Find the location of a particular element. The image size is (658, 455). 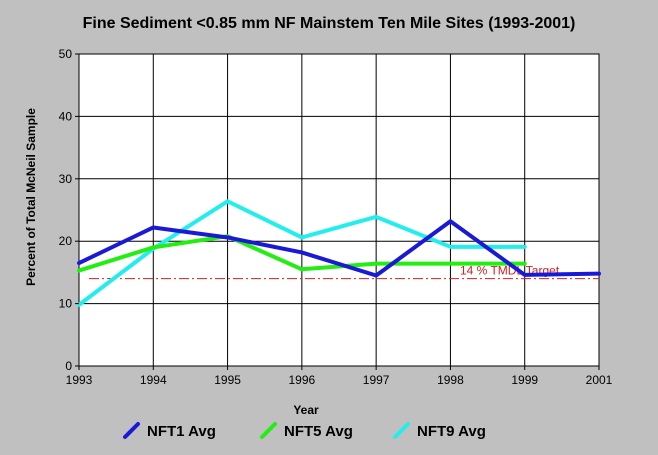

x-tick-label: 1998 is located at coordinates (450, 380).